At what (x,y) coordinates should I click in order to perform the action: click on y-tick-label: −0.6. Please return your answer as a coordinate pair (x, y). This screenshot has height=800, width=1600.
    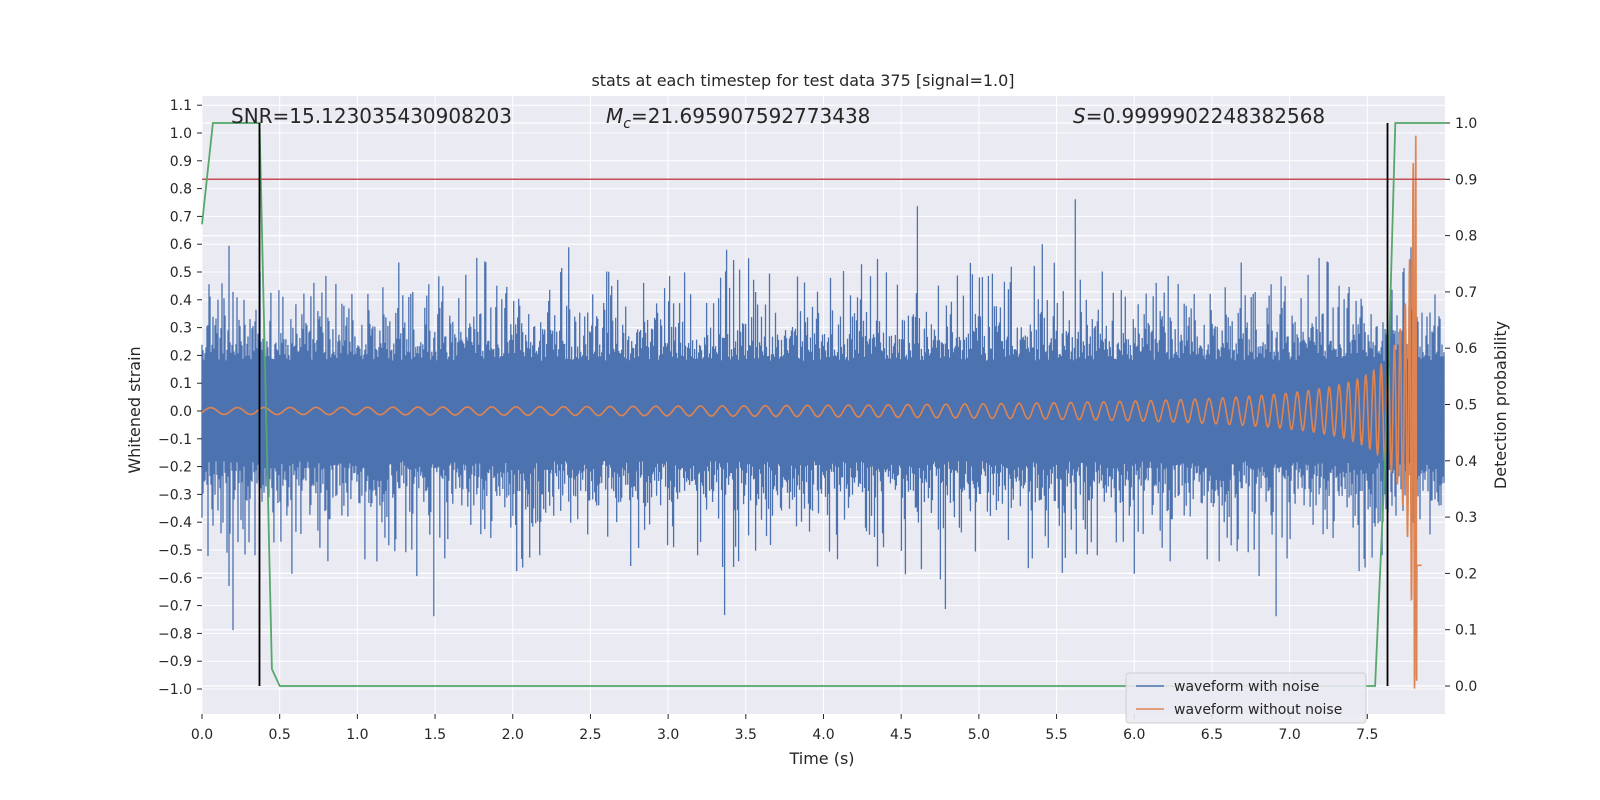
    Looking at the image, I should click on (175, 579).